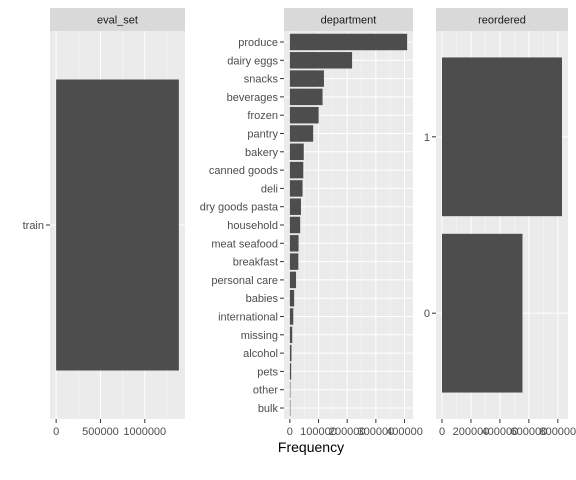 The width and height of the screenshot is (576, 480). Describe the element at coordinates (291, 316) in the screenshot. I see `bar-international` at that location.